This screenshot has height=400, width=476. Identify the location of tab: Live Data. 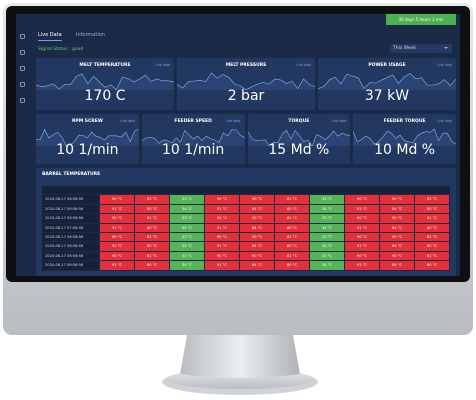
(50, 36).